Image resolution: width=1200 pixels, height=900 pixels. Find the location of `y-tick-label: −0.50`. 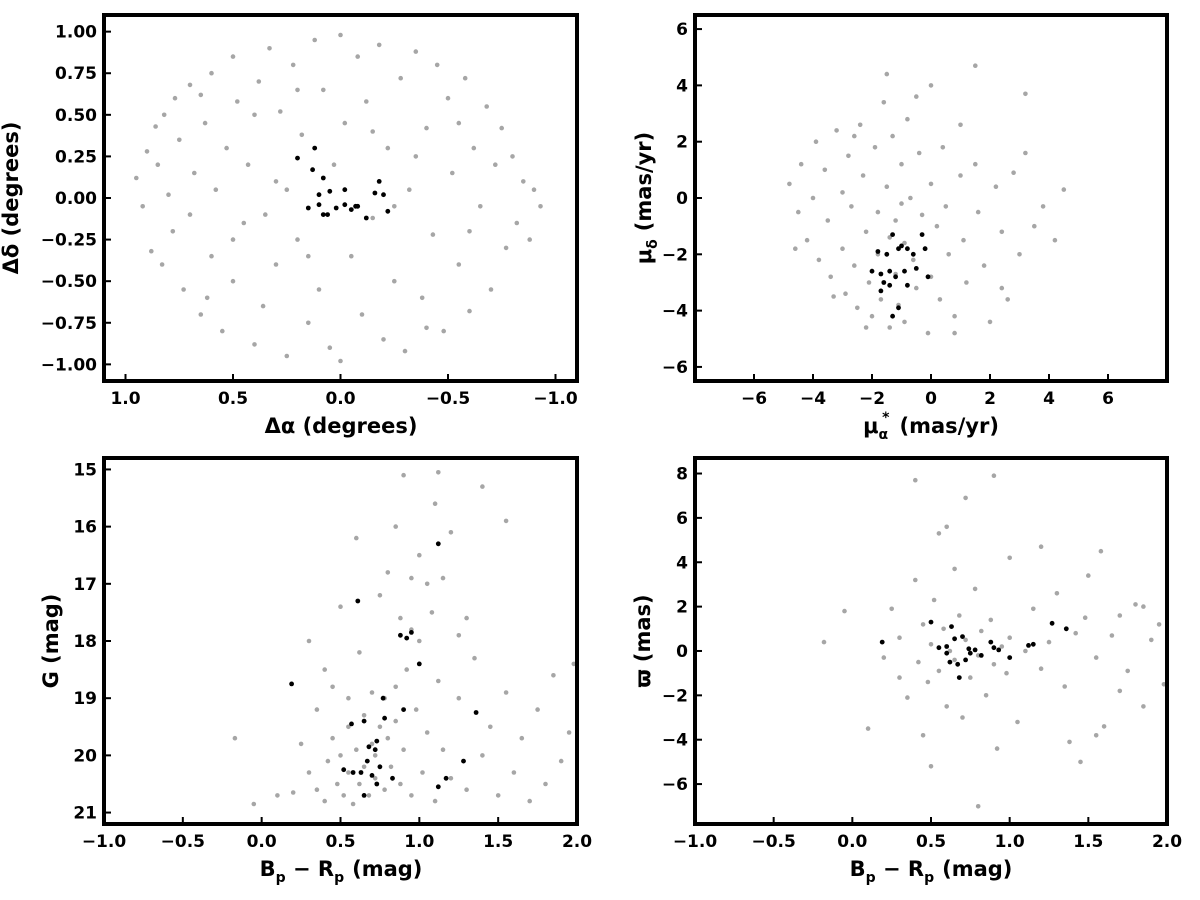

y-tick-label: −0.50 is located at coordinates (69, 282).